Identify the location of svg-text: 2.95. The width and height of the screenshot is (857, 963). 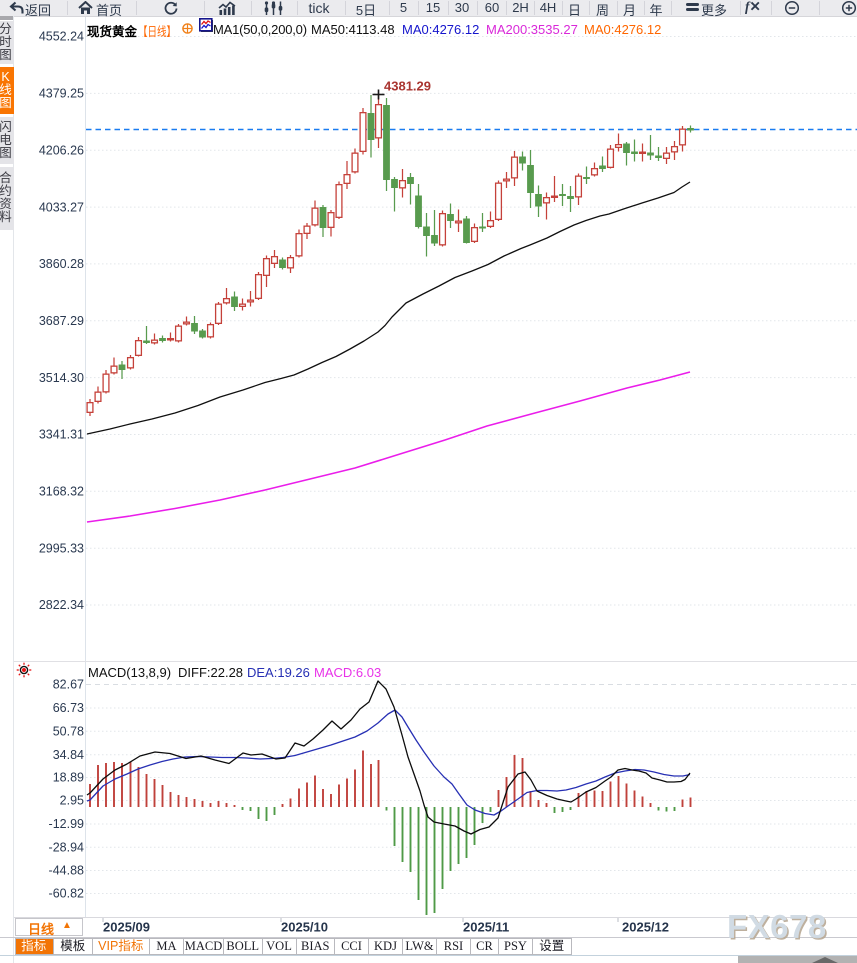
(72, 801).